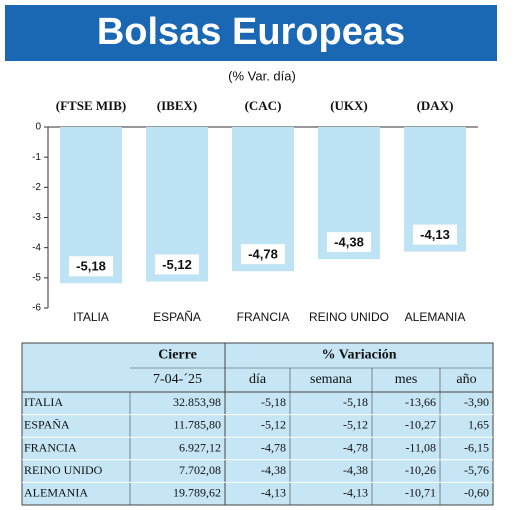  I want to click on x-tick-label: ESPAÑA, so click(177, 317).